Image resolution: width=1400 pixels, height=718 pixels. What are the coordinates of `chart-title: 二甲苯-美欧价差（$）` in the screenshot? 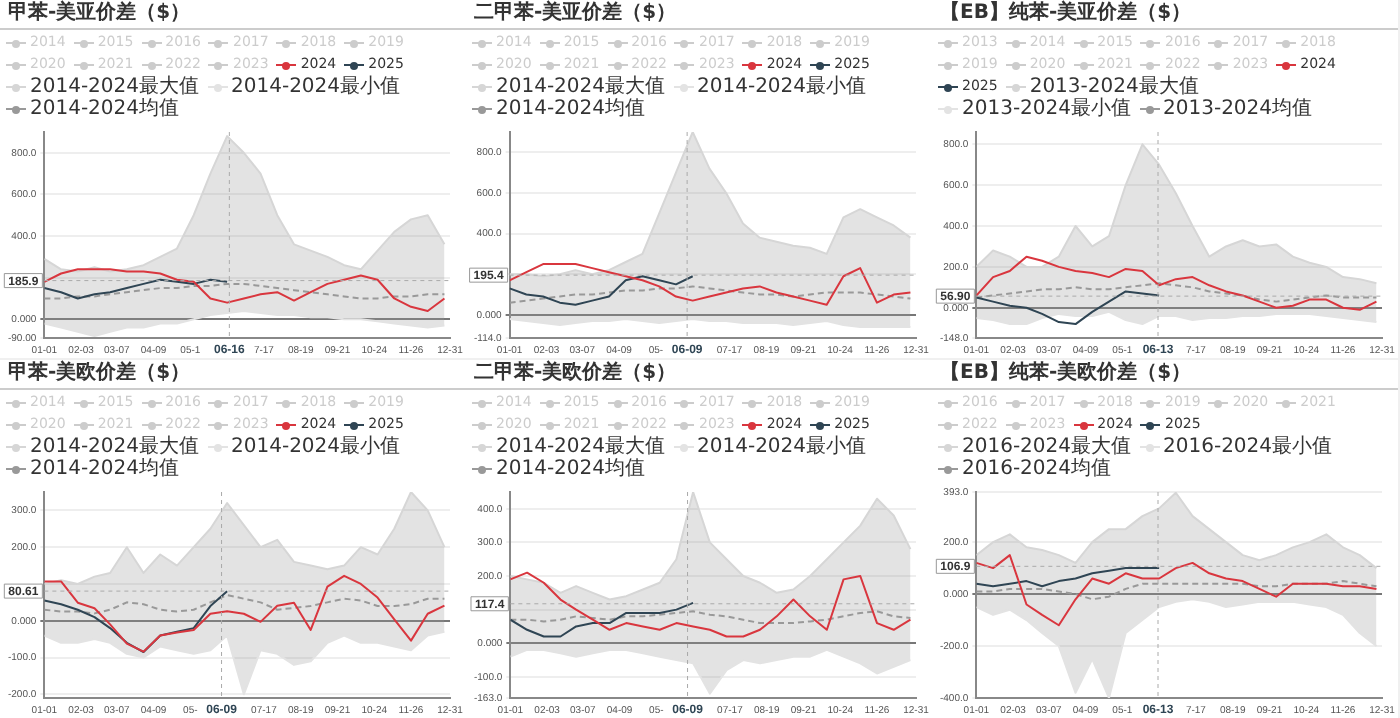 It's located at (699, 375).